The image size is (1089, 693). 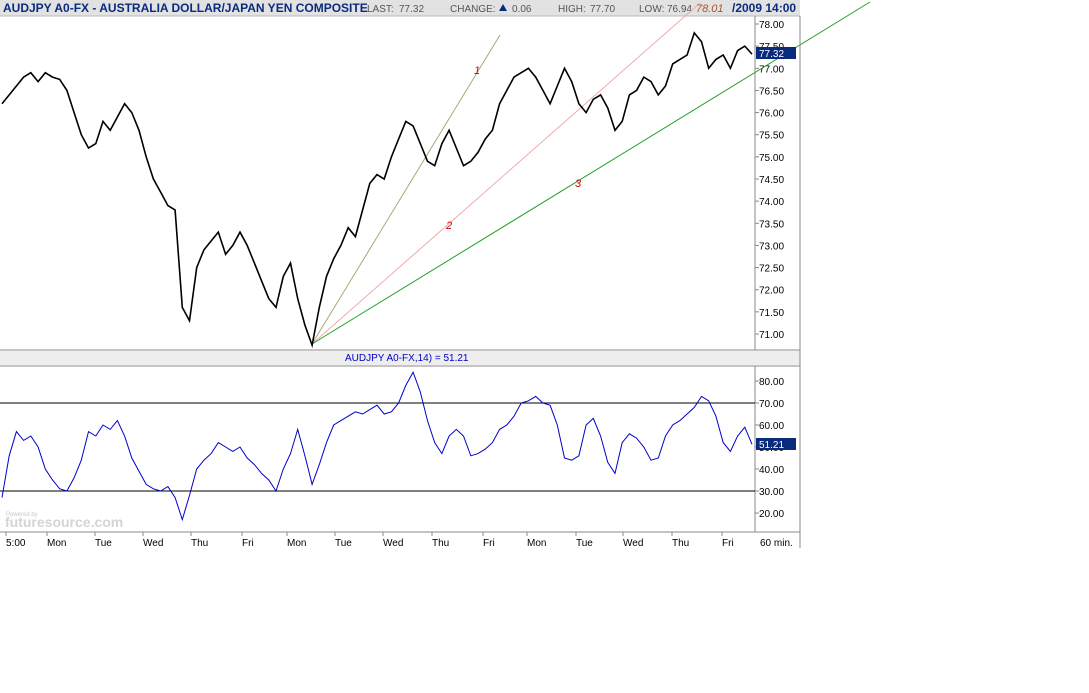 I want to click on price-tick-label: 73.50, so click(x=771, y=224).